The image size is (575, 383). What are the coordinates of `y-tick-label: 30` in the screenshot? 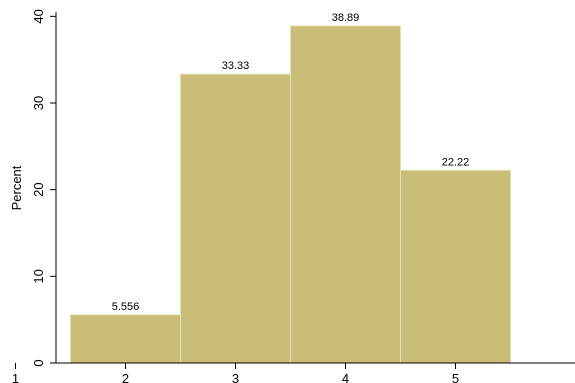 It's located at (38, 103).